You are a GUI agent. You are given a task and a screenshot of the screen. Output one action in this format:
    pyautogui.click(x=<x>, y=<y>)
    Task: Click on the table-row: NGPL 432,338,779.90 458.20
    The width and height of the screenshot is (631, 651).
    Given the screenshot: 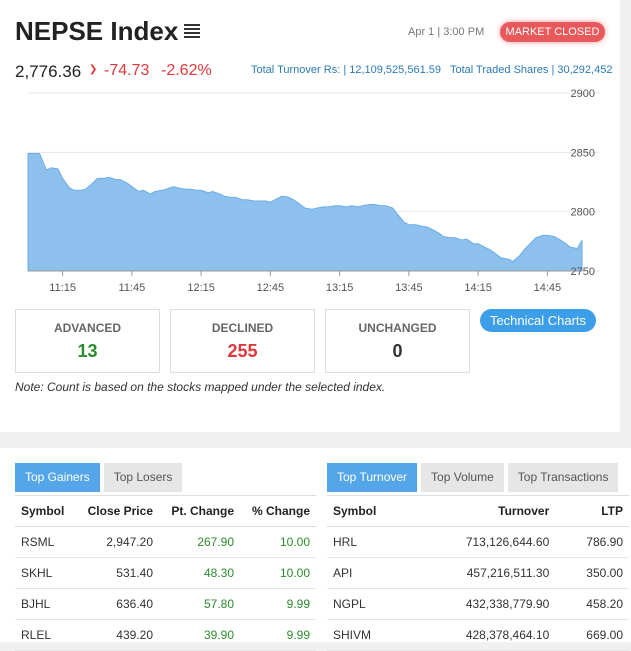 What is the action you would take?
    pyautogui.click(x=478, y=604)
    